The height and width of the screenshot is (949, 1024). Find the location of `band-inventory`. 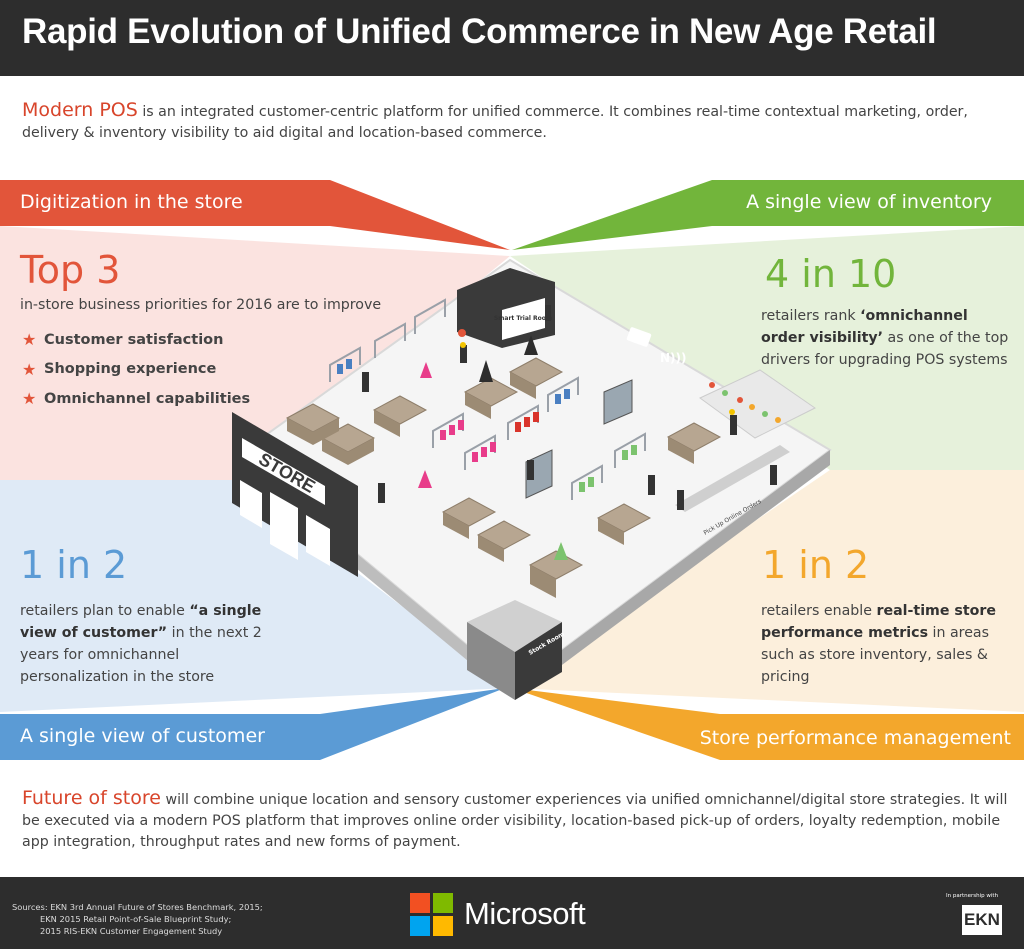

band-inventory is located at coordinates (768, 215).